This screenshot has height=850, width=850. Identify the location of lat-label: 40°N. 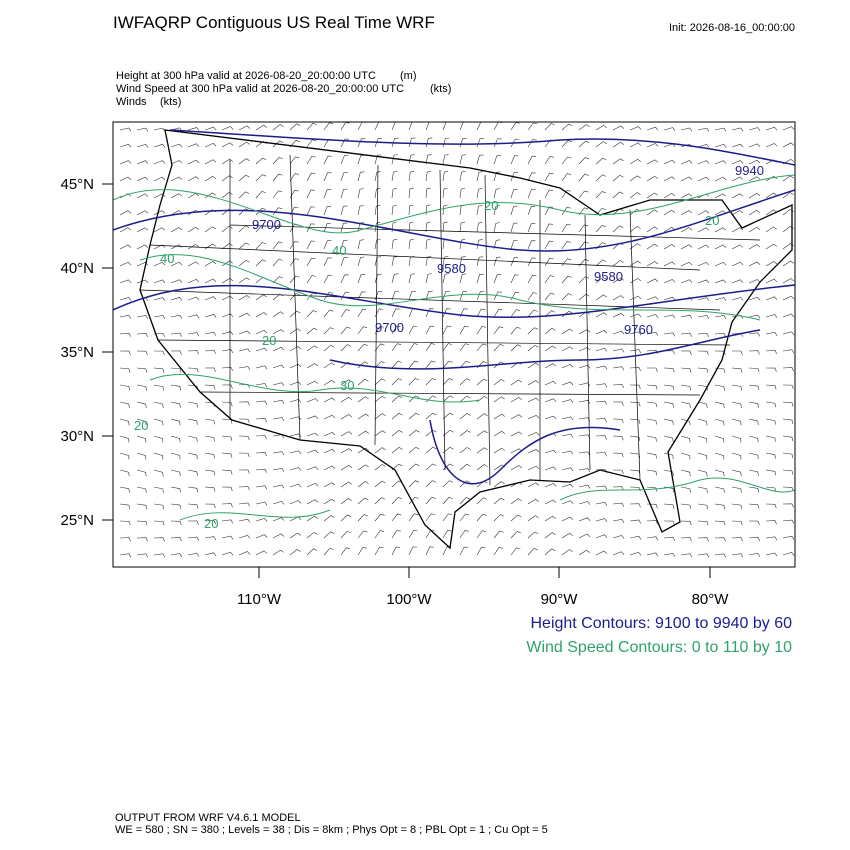
(77, 268).